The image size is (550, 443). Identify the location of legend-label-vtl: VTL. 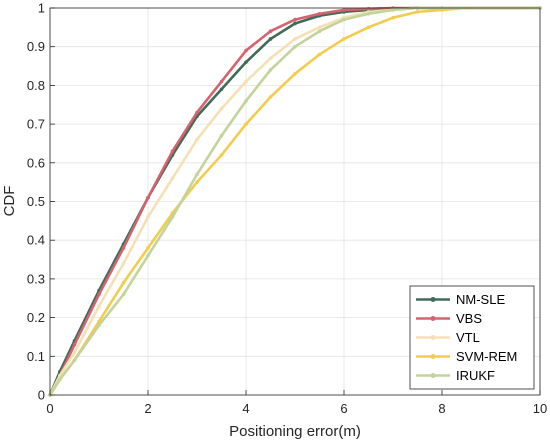
(468, 337).